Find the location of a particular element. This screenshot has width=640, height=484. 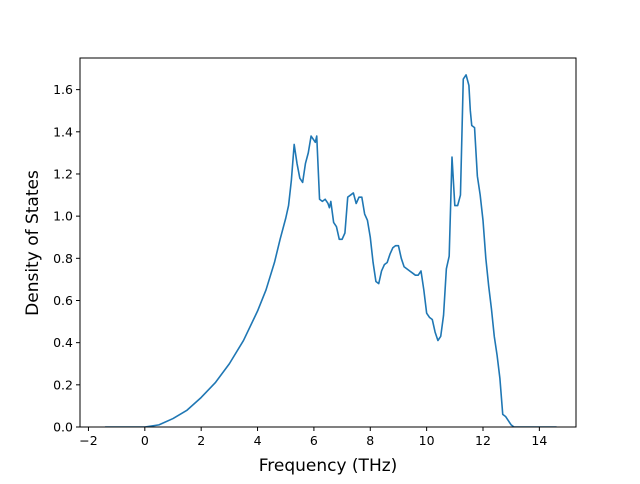

y-tick-label: 1.2 is located at coordinates (63, 173).